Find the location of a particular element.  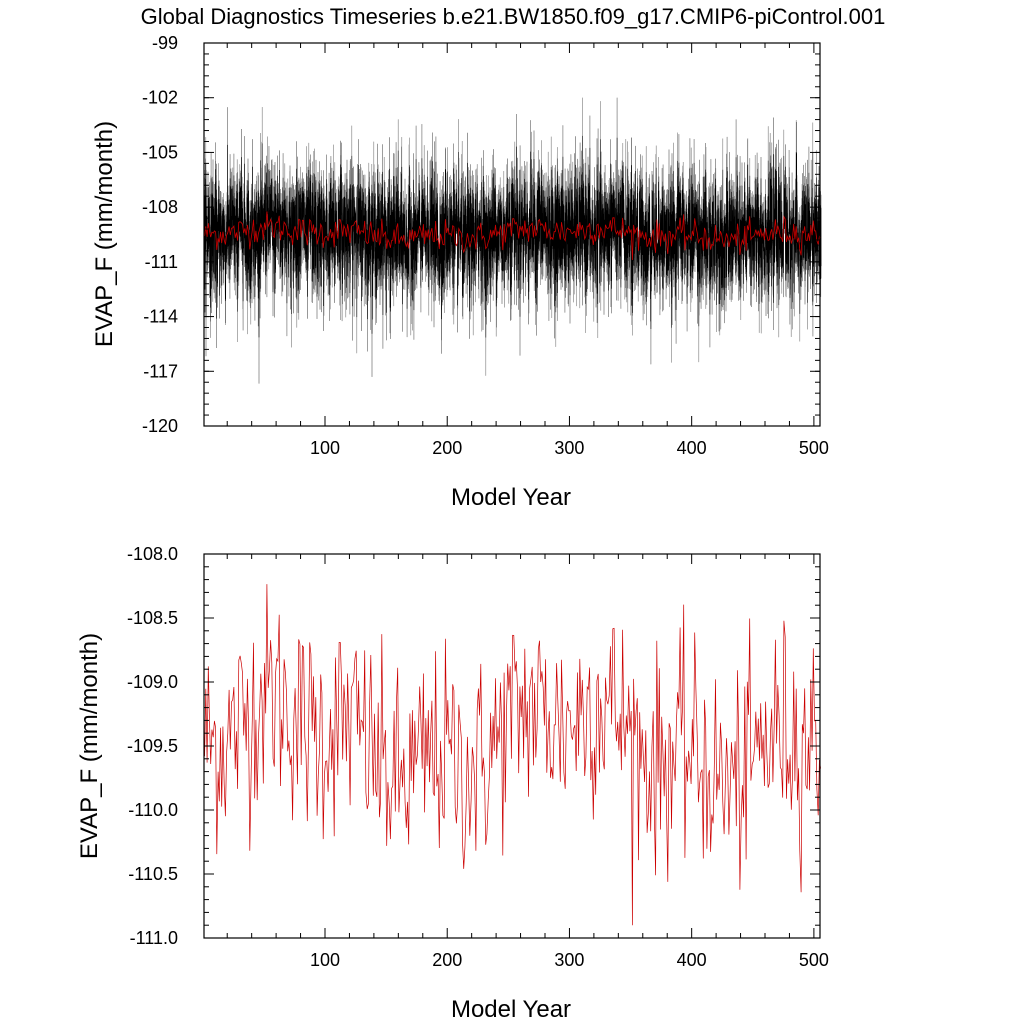

top-x-tick-label: 300 is located at coordinates (569, 448).